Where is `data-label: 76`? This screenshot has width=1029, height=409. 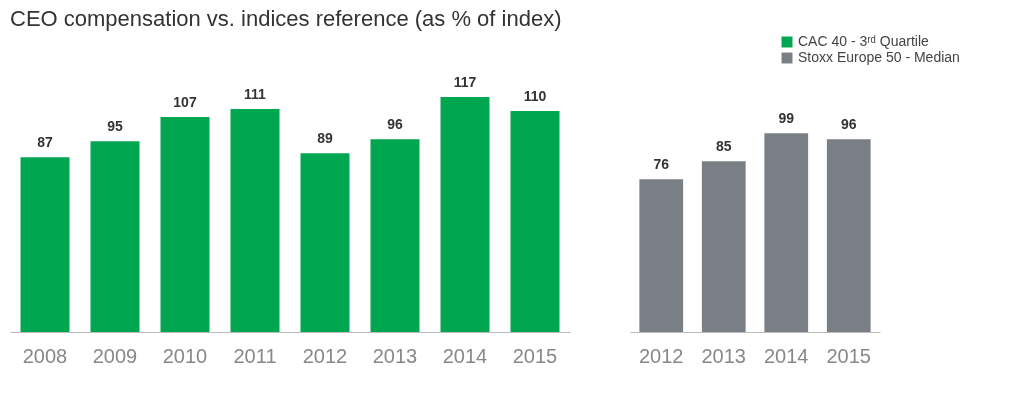 data-label: 76 is located at coordinates (661, 164).